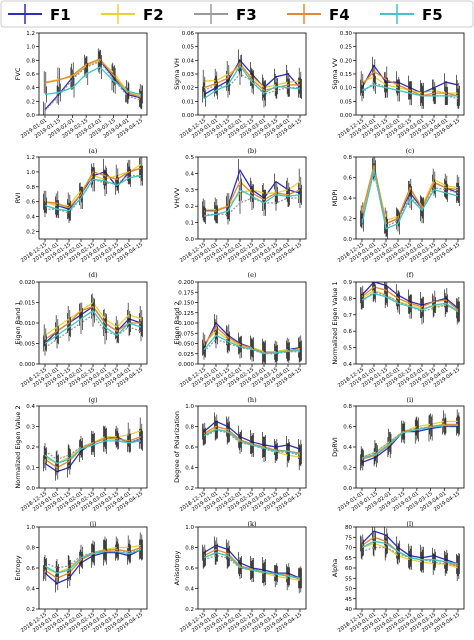 The height and width of the screenshot is (640, 474). I want to click on y-axis-label: RVI, so click(18, 198).